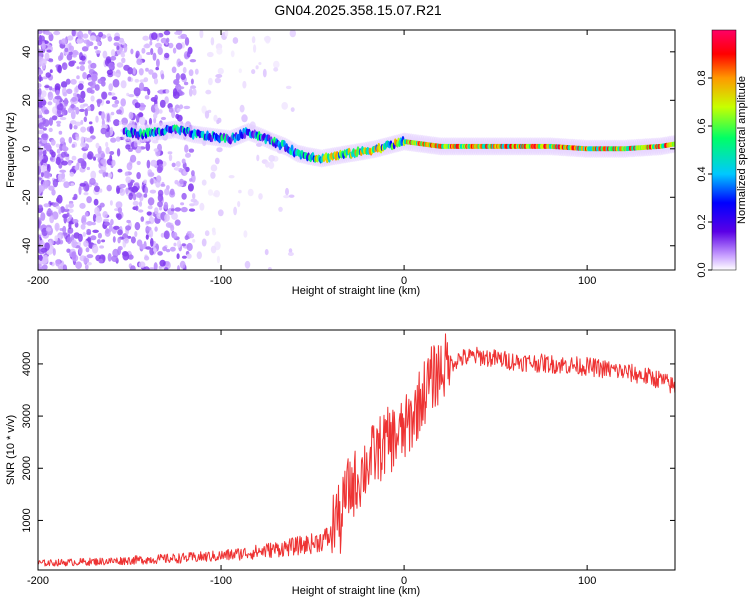 The height and width of the screenshot is (600, 750). I want to click on y-tick-label: 40, so click(27, 52).